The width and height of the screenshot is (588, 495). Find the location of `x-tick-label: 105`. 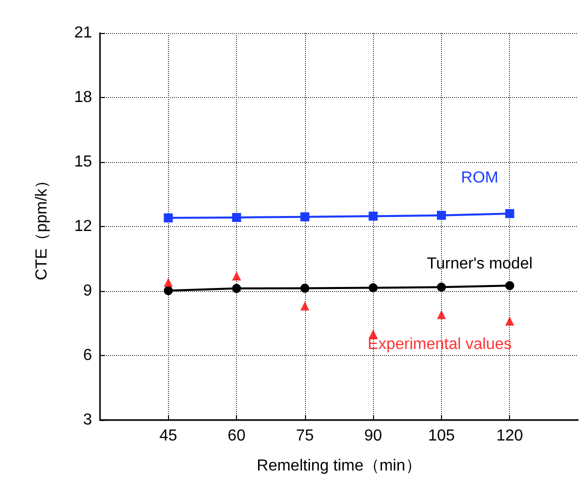

x-tick-label: 105 is located at coordinates (441, 436).